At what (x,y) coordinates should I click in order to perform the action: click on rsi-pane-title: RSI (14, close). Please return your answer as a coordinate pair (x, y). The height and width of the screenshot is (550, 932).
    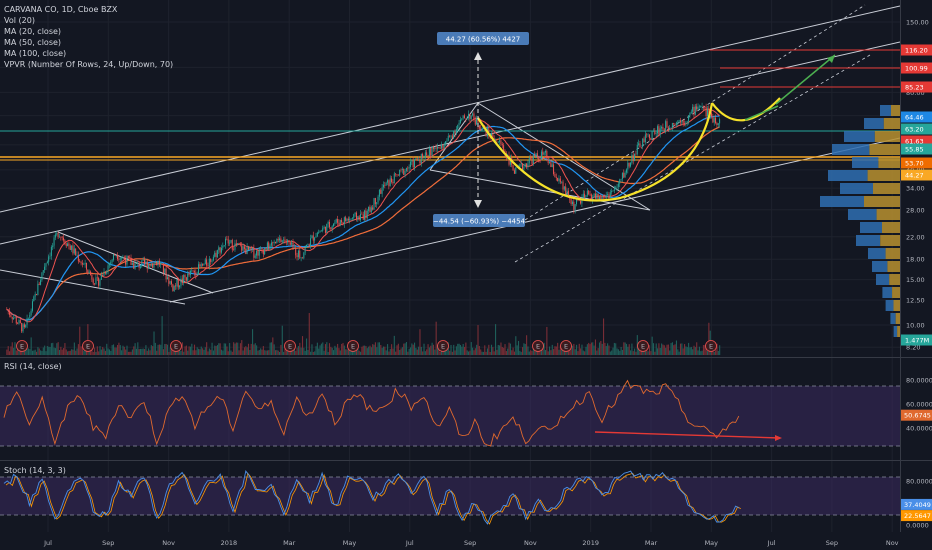
    Looking at the image, I should click on (33, 366).